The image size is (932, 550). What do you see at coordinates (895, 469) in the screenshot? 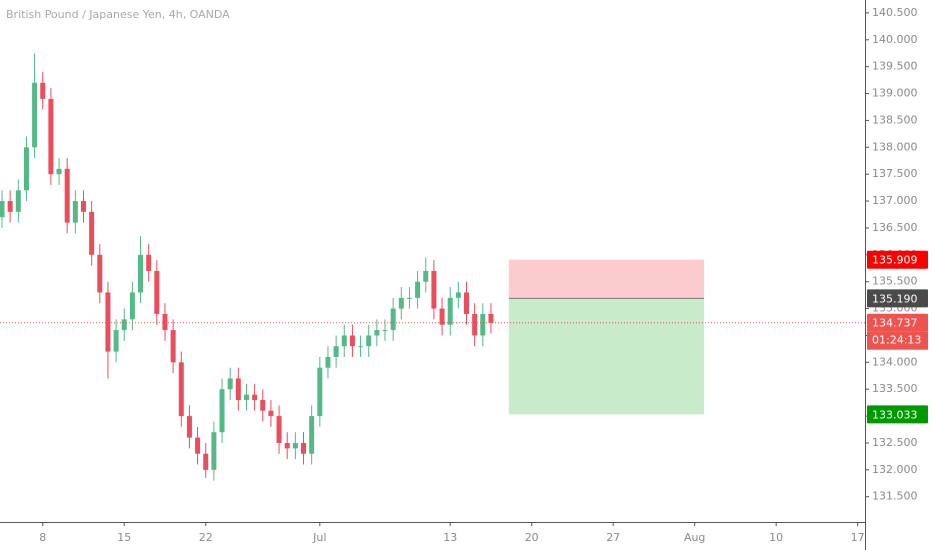
I see `y-tick-label: 132.000` at bounding box center [895, 469].